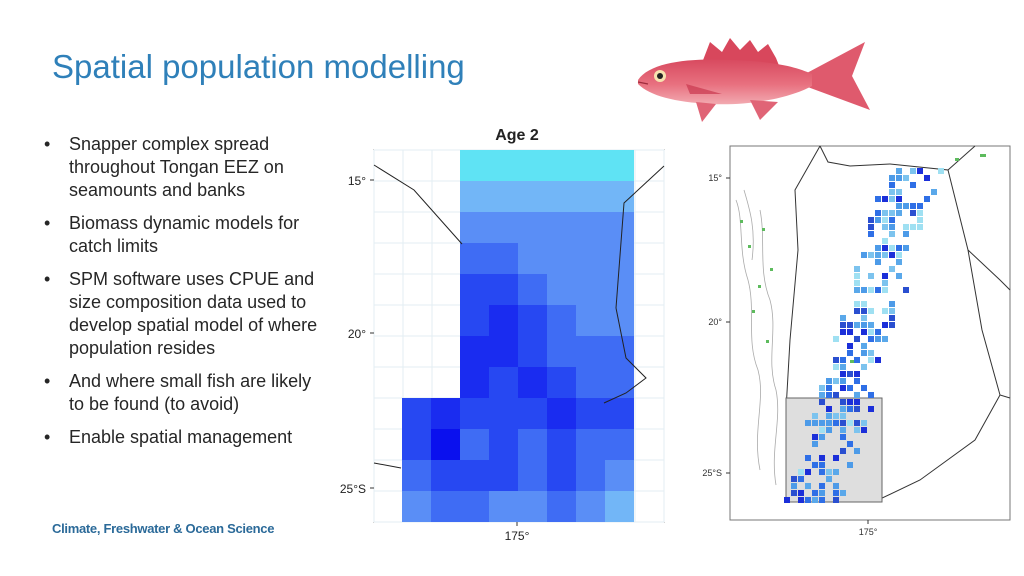  What do you see at coordinates (864, 335) in the screenshot?
I see `catch-cells` at bounding box center [864, 335].